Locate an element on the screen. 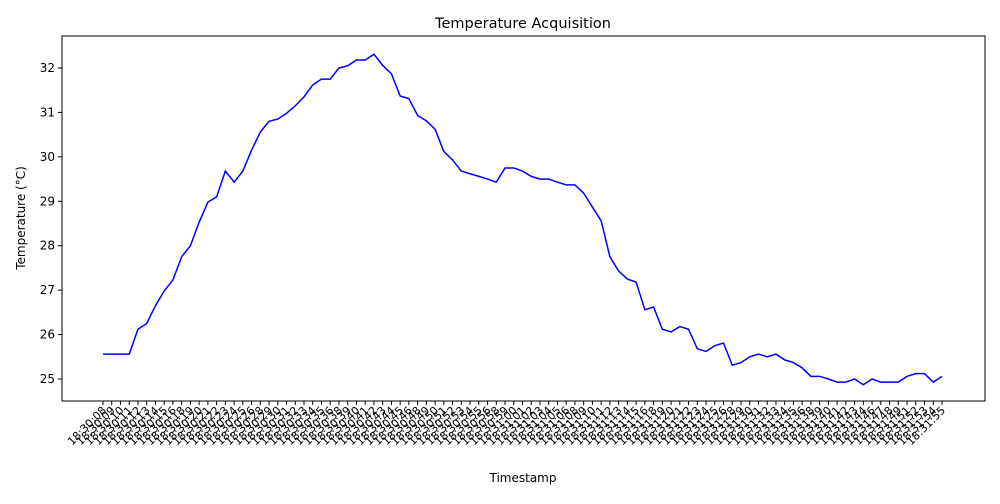 Image resolution: width=1000 pixels, height=504 pixels. chart-title: Temperature Acquisition is located at coordinates (522, 24).